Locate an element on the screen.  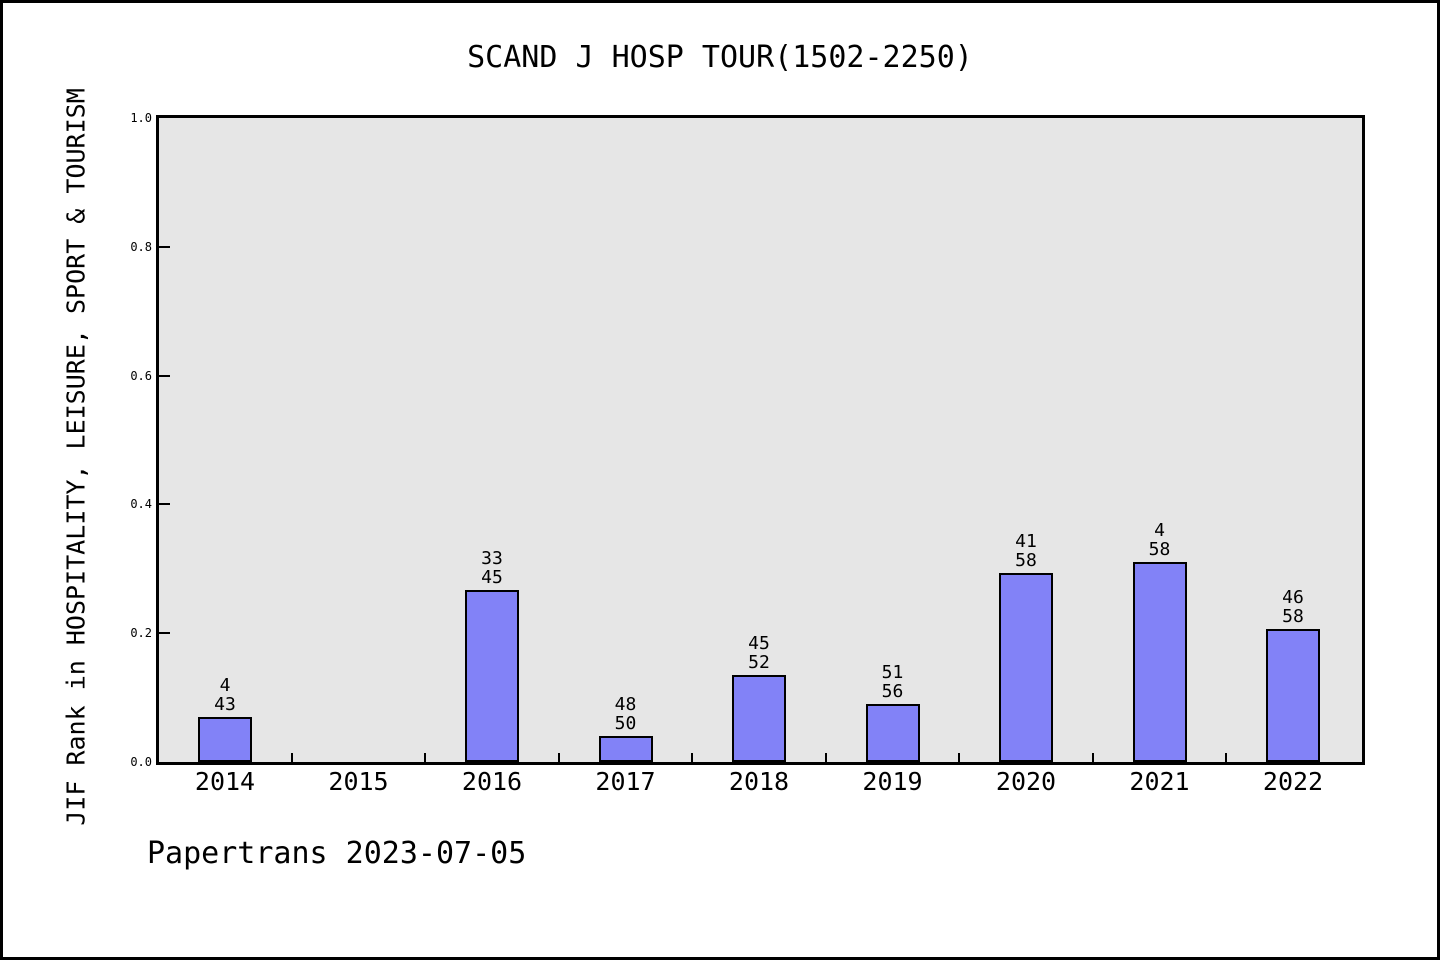
bar-label-2022: 46 58 is located at coordinates (1293, 607).